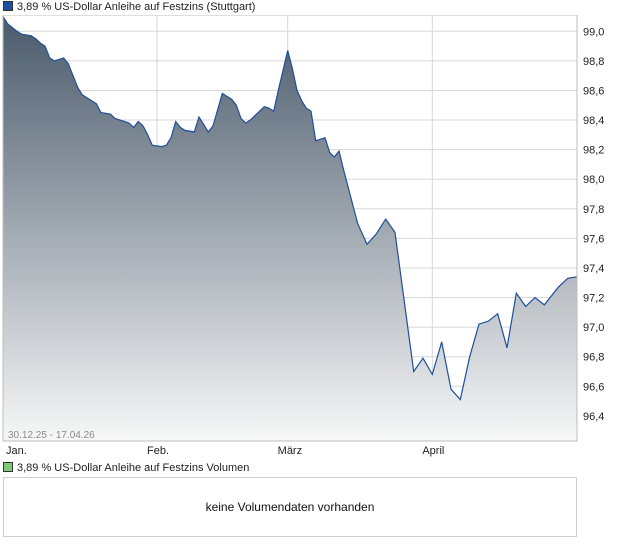 The width and height of the screenshot is (620, 546). I want to click on y-tick-label: 97,6, so click(593, 239).